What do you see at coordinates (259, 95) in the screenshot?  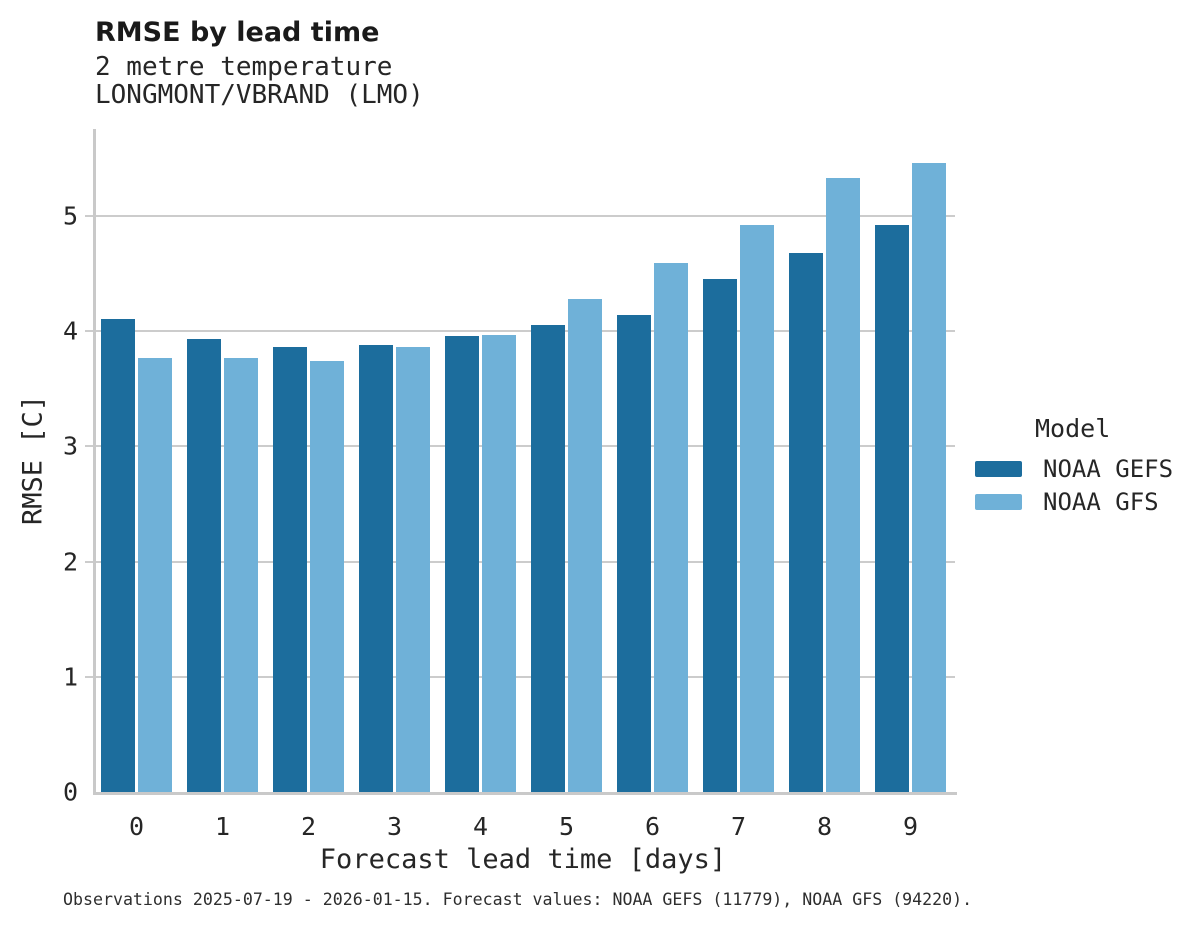 I see `chart-subtitle-station: LONGMONT/VBRAND (LMO)` at bounding box center [259, 95].